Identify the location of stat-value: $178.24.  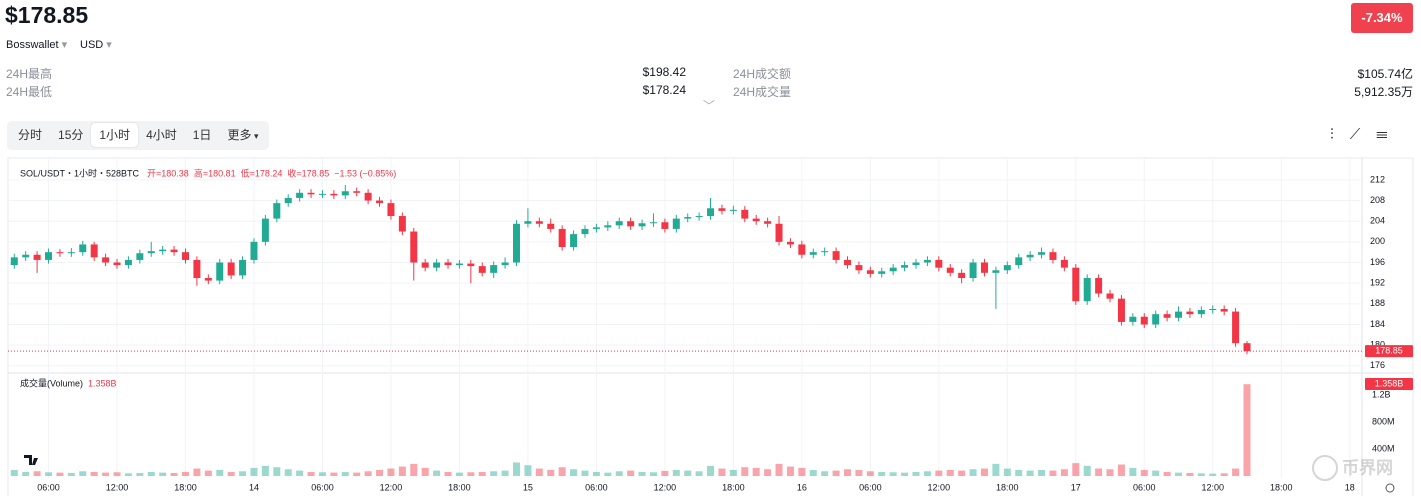
(664, 90).